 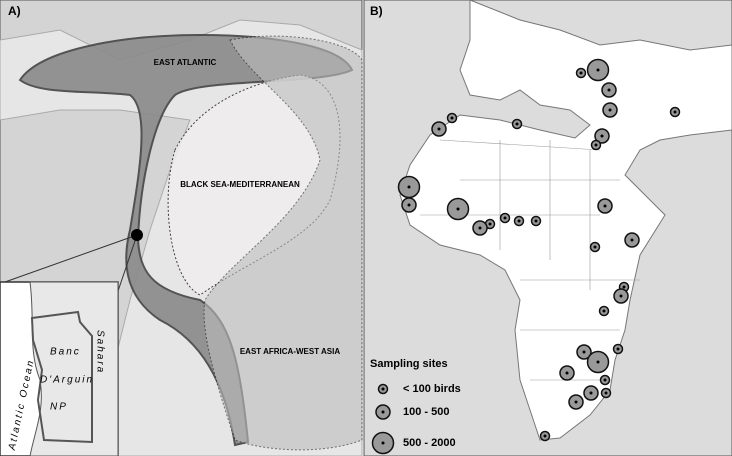 I want to click on region-label: EAST ATLANTIC, so click(x=185, y=62).